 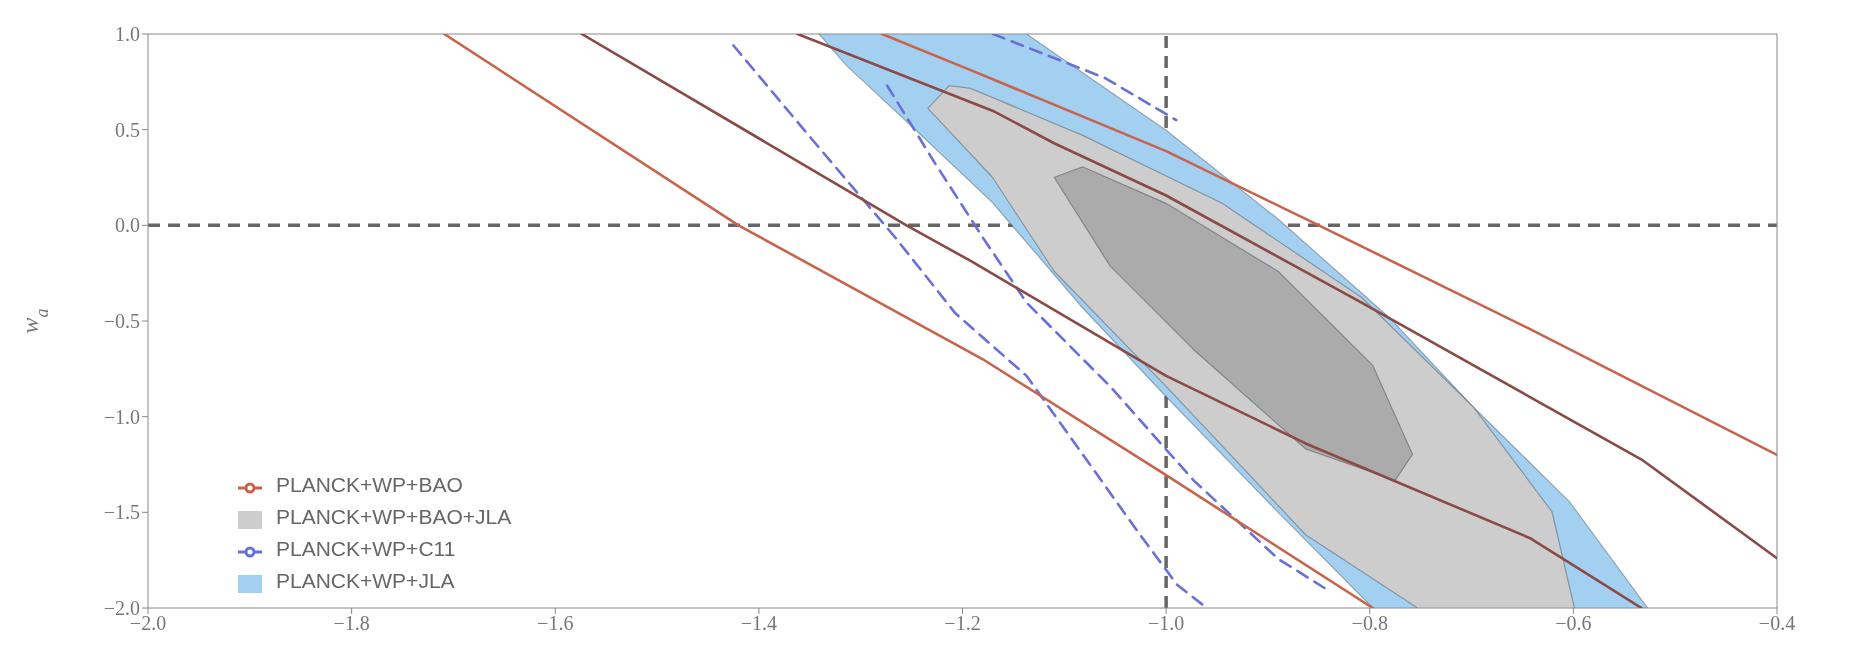 What do you see at coordinates (365, 580) in the screenshot?
I see `legend-label: PLANCK+WP+JLA` at bounding box center [365, 580].